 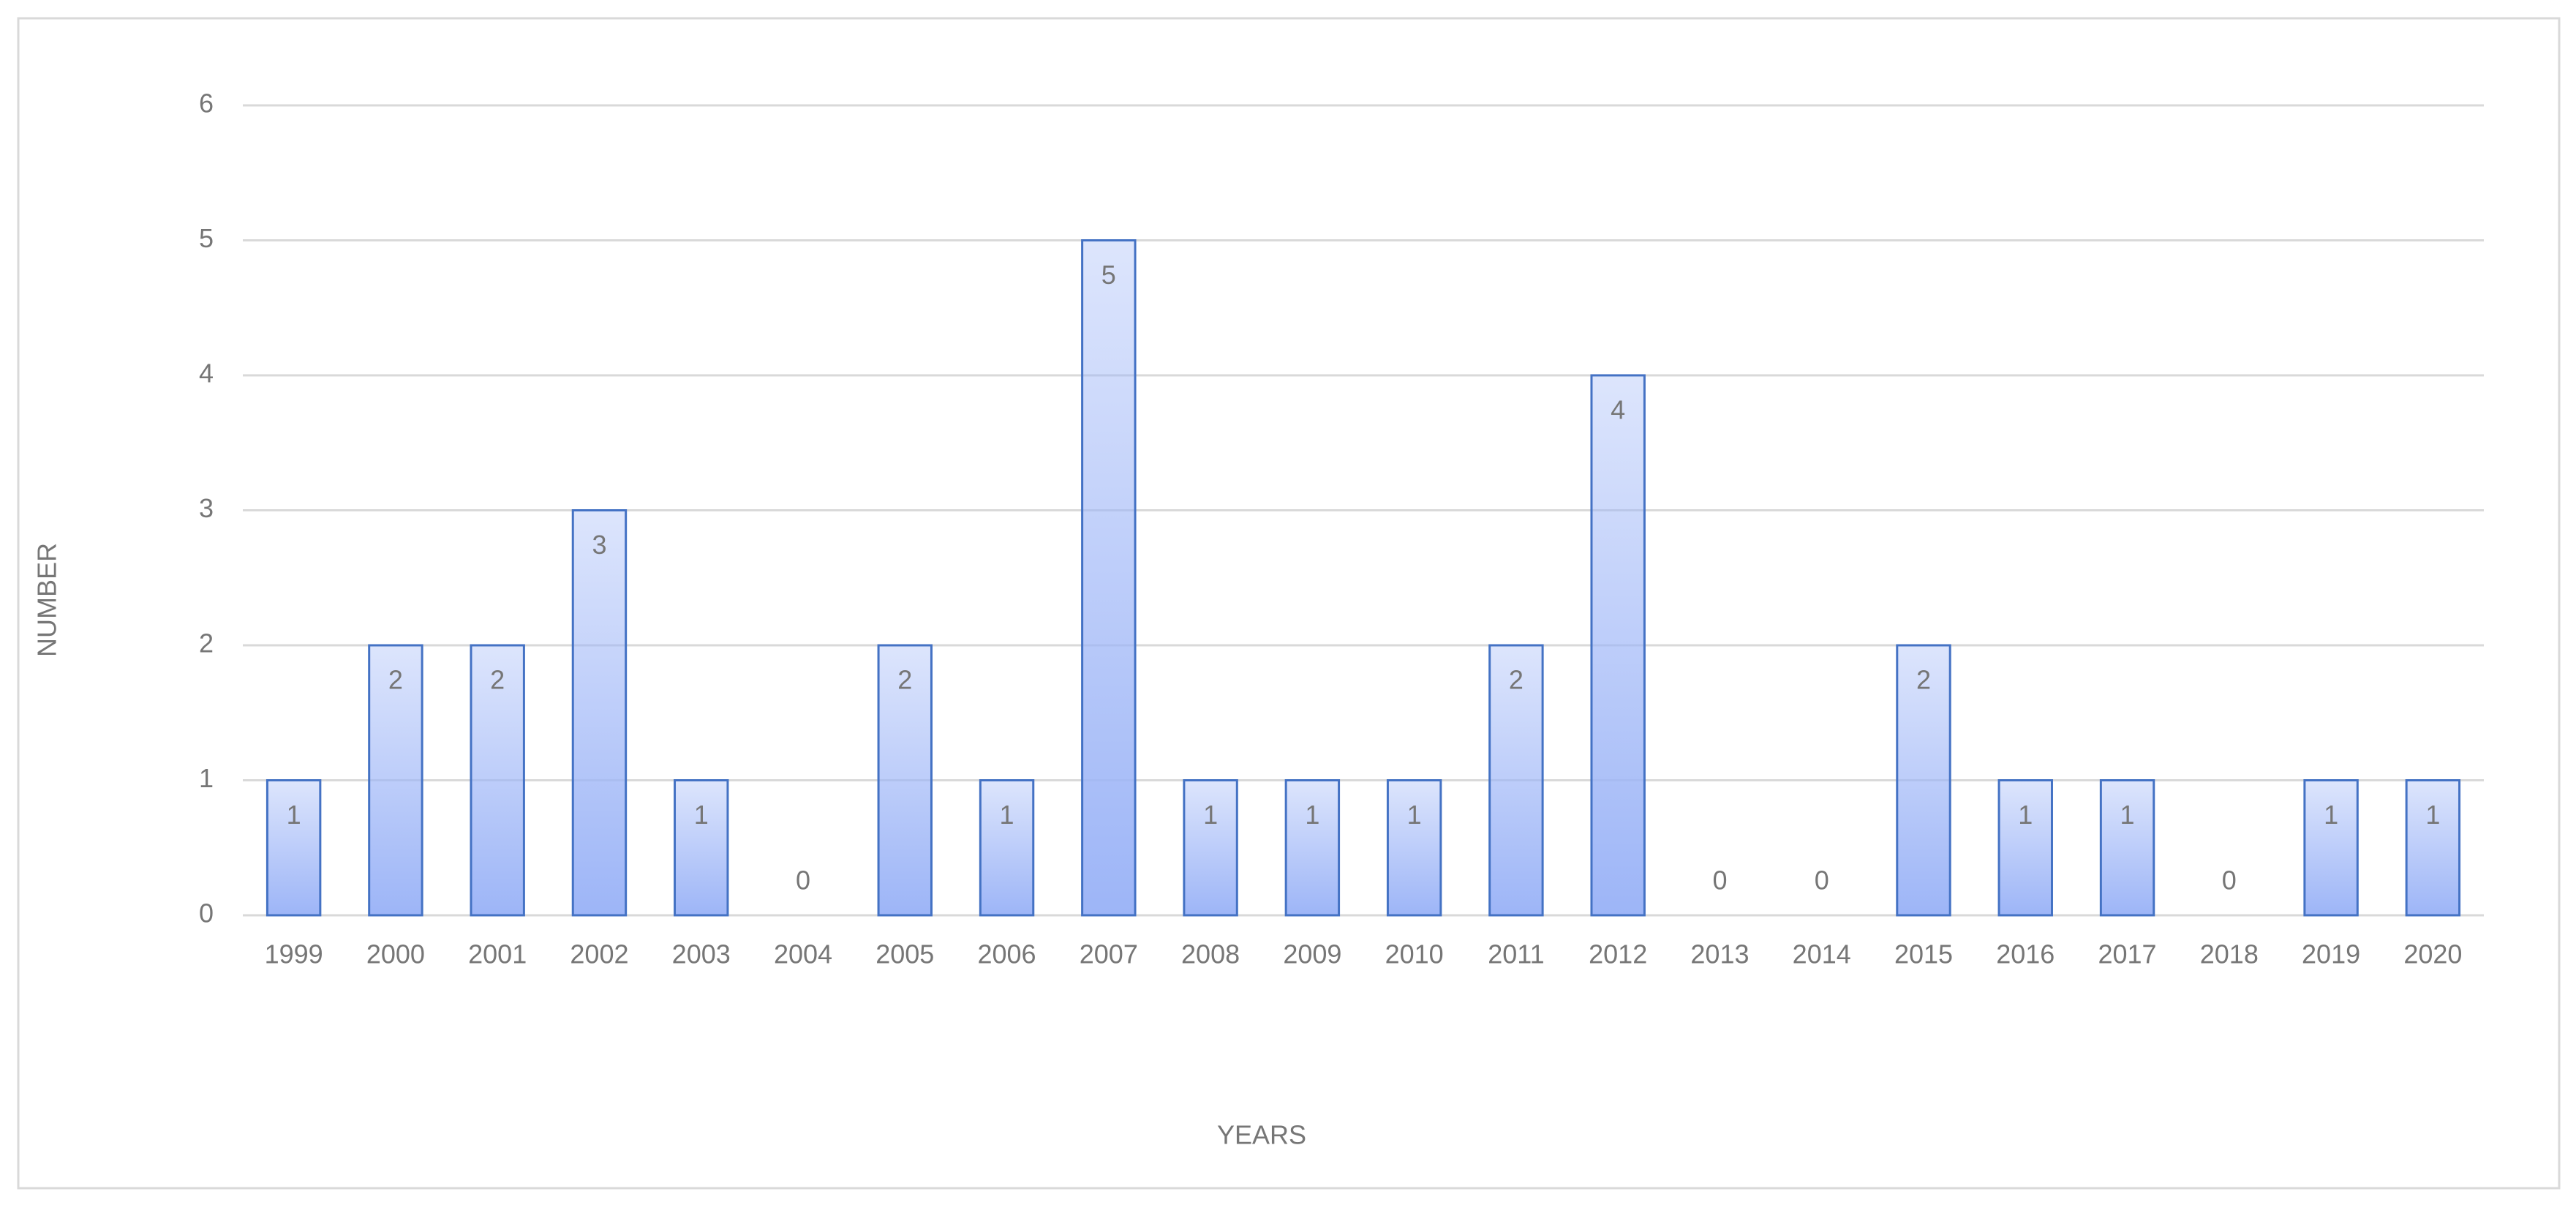 What do you see at coordinates (206, 104) in the screenshot?
I see `y-tick-label: 6` at bounding box center [206, 104].